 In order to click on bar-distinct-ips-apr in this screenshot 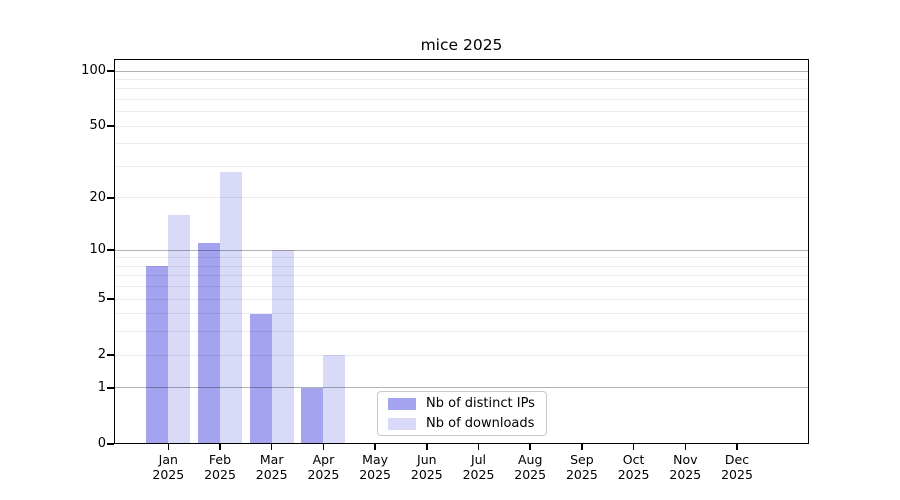, I will do `click(312, 415)`.